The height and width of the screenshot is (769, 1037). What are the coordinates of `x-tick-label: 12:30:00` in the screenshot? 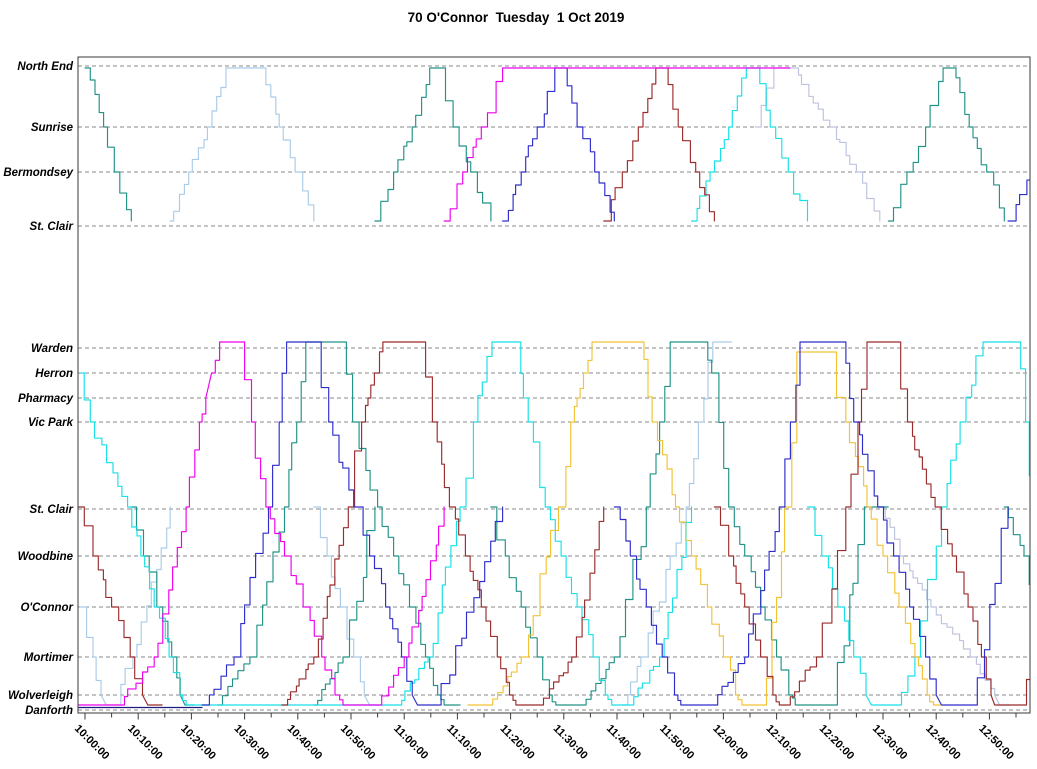 It's located at (890, 743).